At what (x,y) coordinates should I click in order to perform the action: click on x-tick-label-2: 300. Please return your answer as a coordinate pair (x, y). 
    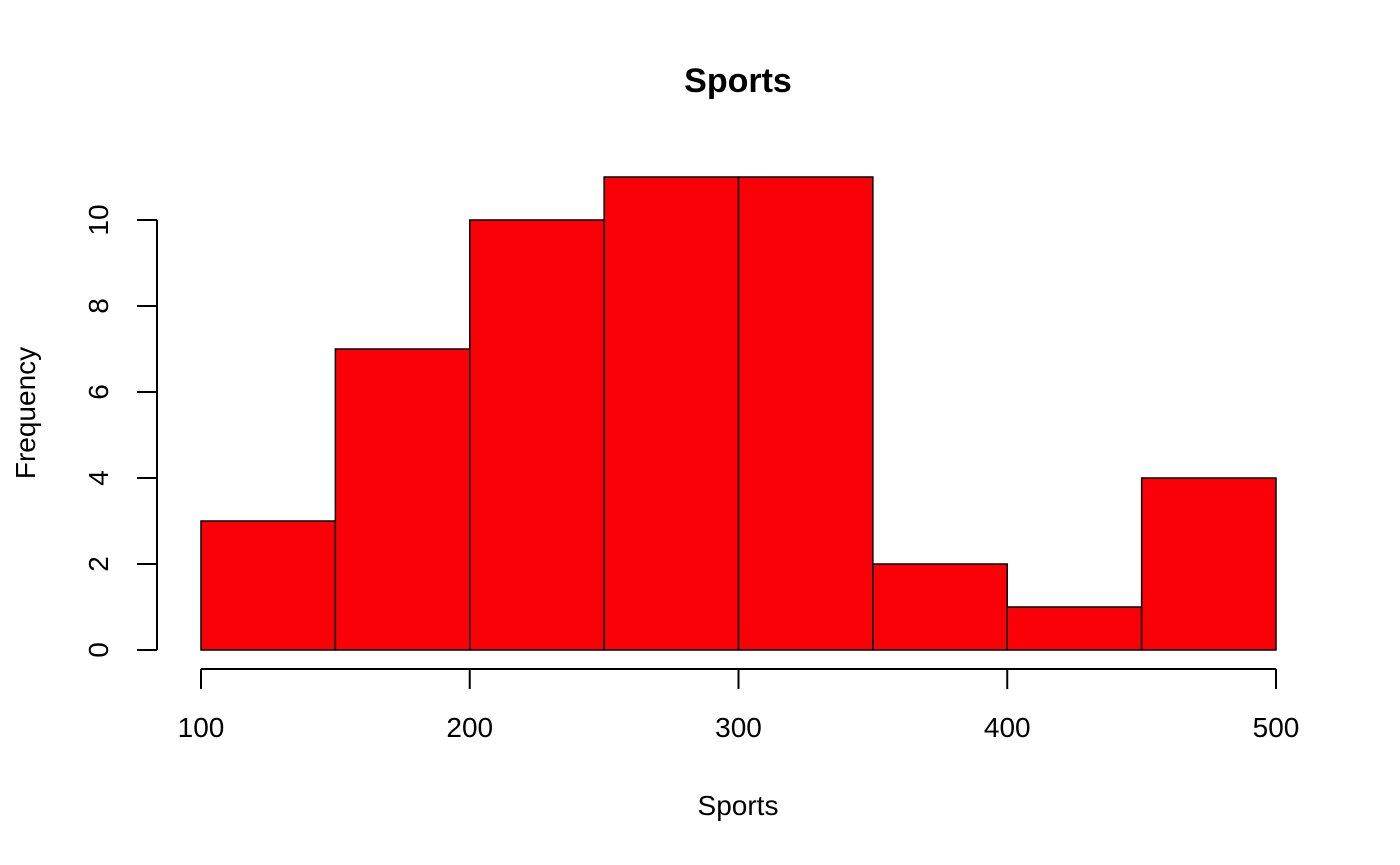
    Looking at the image, I should click on (738, 727).